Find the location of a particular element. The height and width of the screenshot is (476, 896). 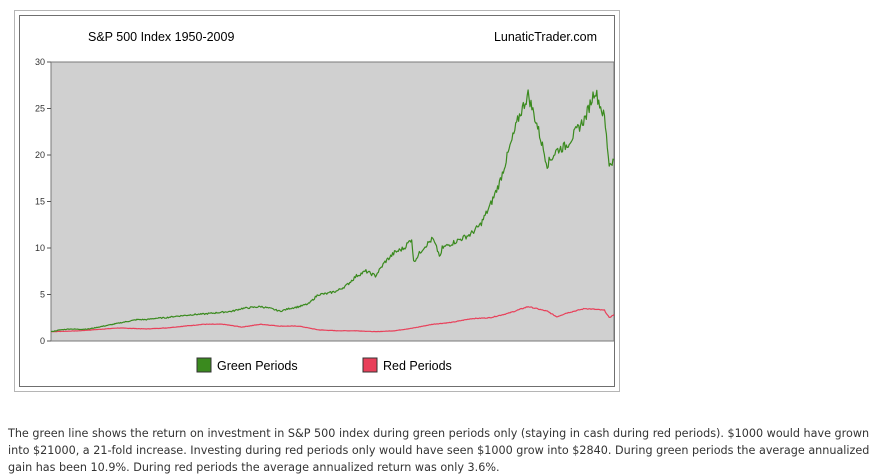

y-tick-label: 5 is located at coordinates (42, 295).